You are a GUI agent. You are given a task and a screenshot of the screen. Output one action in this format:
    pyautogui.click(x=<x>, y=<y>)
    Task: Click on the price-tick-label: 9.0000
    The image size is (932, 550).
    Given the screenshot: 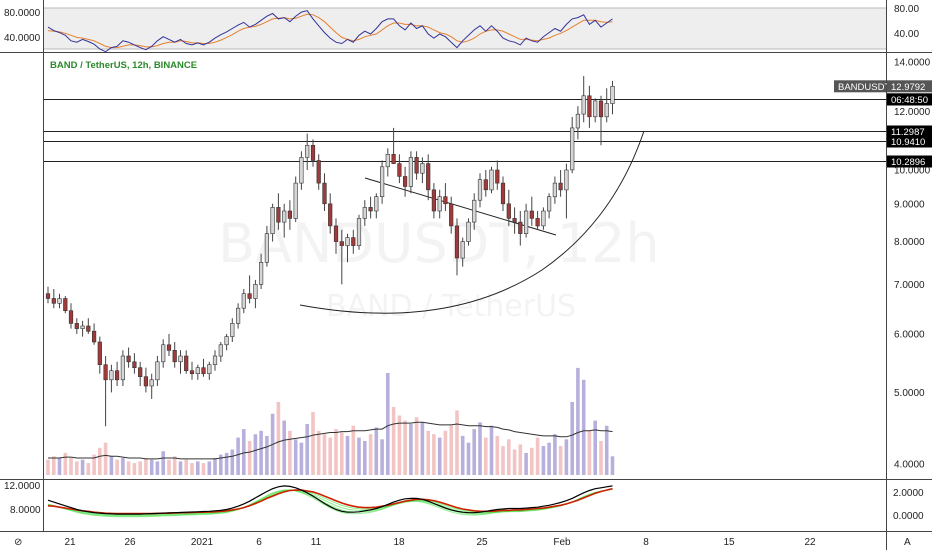 What is the action you would take?
    pyautogui.click(x=909, y=204)
    